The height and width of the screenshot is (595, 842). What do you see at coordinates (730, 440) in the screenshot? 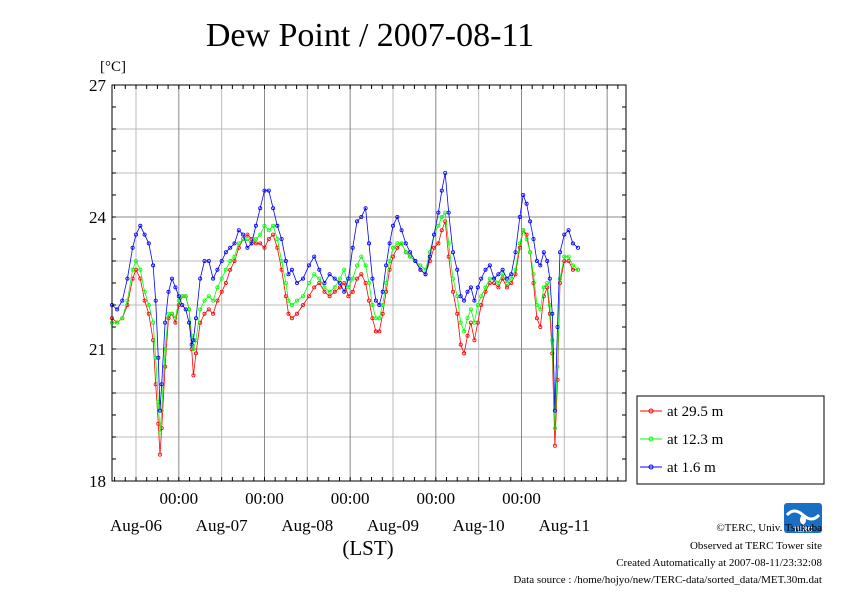
I see `legend-box` at bounding box center [730, 440].